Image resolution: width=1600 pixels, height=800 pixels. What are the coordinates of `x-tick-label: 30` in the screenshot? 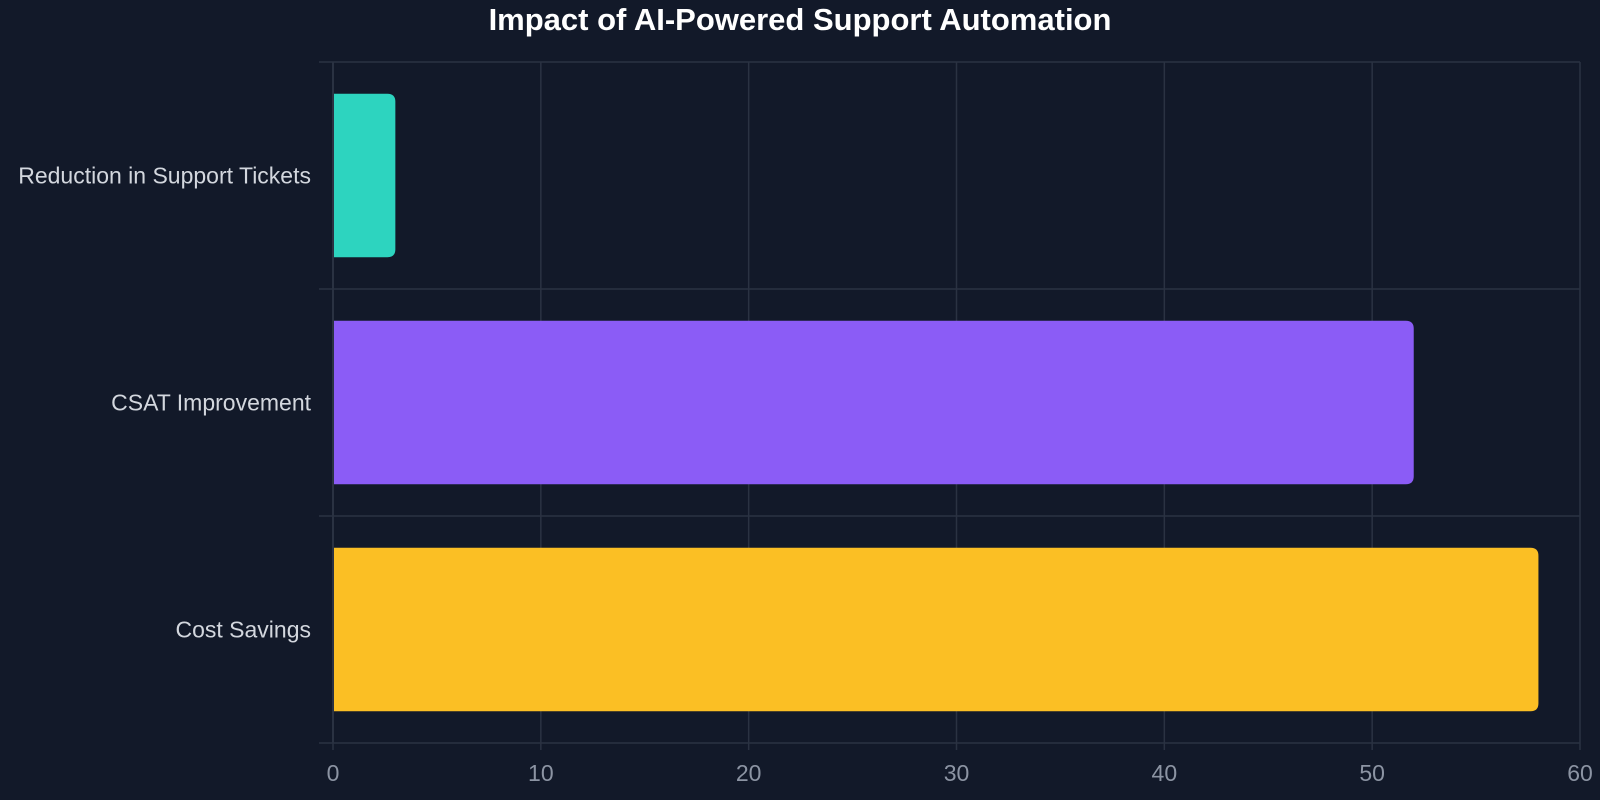 It's located at (957, 773).